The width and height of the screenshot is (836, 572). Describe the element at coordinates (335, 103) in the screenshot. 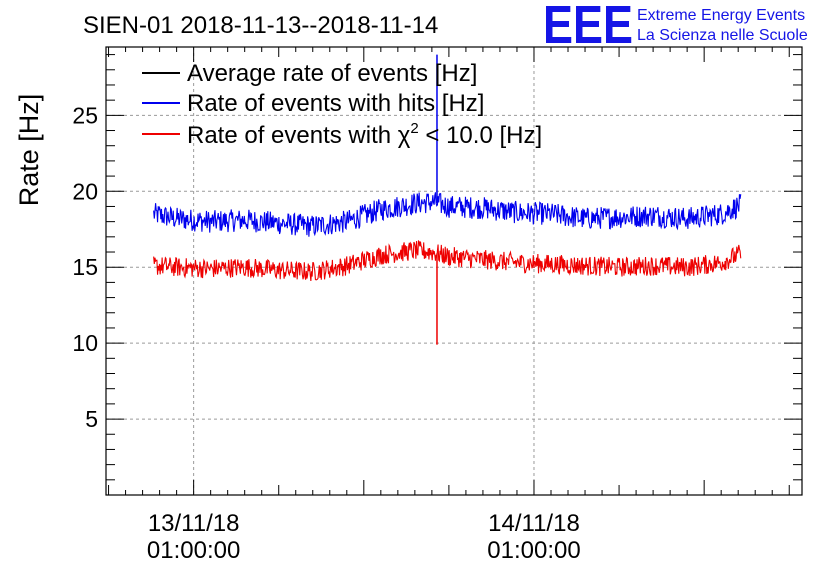

I see `legend-label-hits: Rate of events with hits [Hz]` at that location.